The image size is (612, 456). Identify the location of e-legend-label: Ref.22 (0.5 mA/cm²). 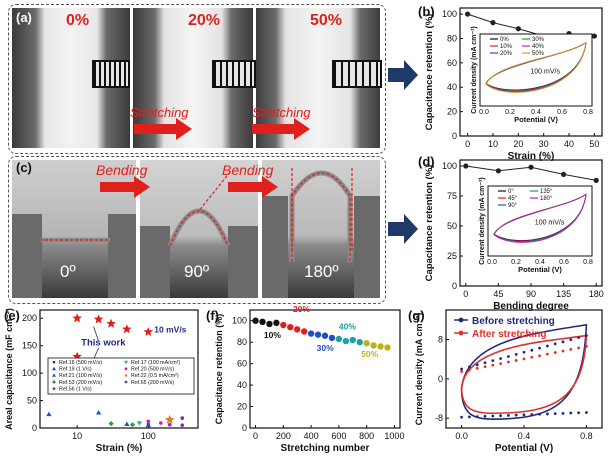
(155, 376).